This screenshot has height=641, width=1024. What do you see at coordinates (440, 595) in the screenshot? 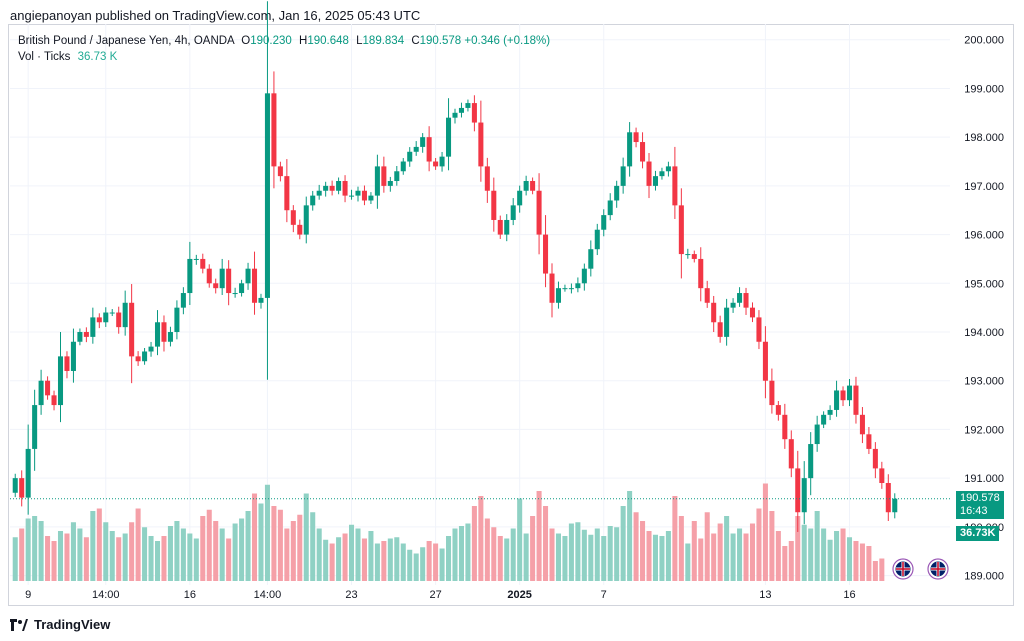
I see `time-axis: 9 14:00 16 14:00 23 27 2025 7 13 16` at bounding box center [440, 595].